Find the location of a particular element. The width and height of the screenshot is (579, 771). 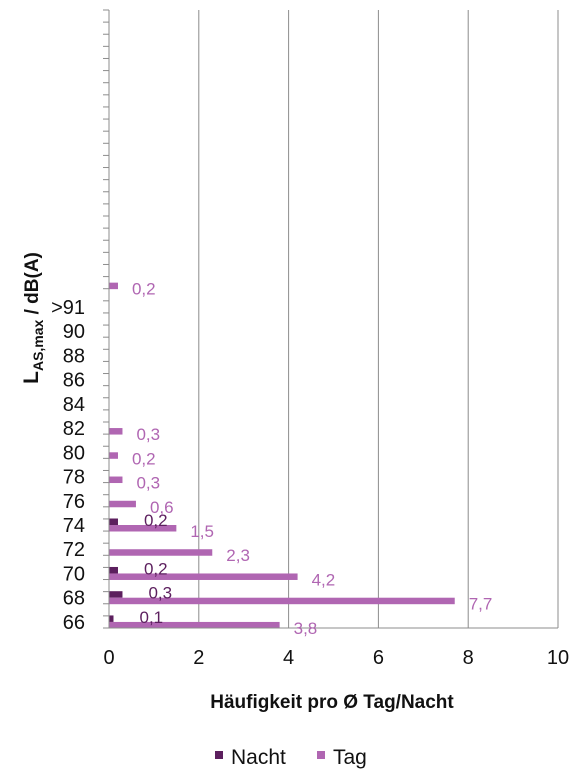

y-tick-label: 82 is located at coordinates (74, 429).